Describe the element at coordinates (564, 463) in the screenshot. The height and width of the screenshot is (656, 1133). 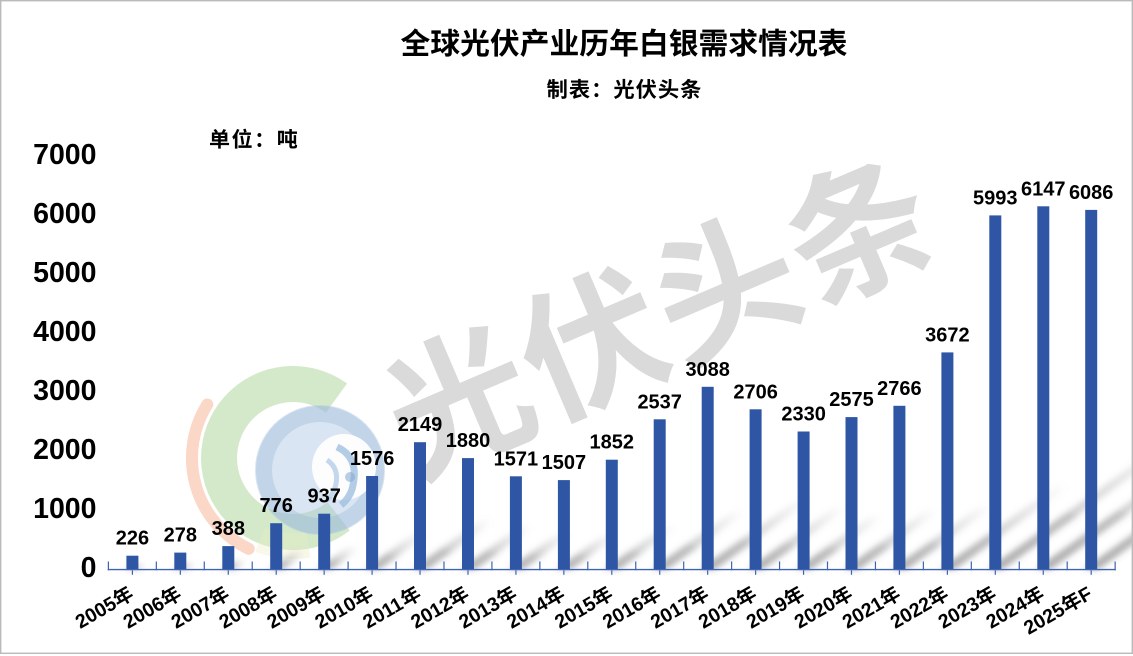
I see `svg-text: 1507` at that location.